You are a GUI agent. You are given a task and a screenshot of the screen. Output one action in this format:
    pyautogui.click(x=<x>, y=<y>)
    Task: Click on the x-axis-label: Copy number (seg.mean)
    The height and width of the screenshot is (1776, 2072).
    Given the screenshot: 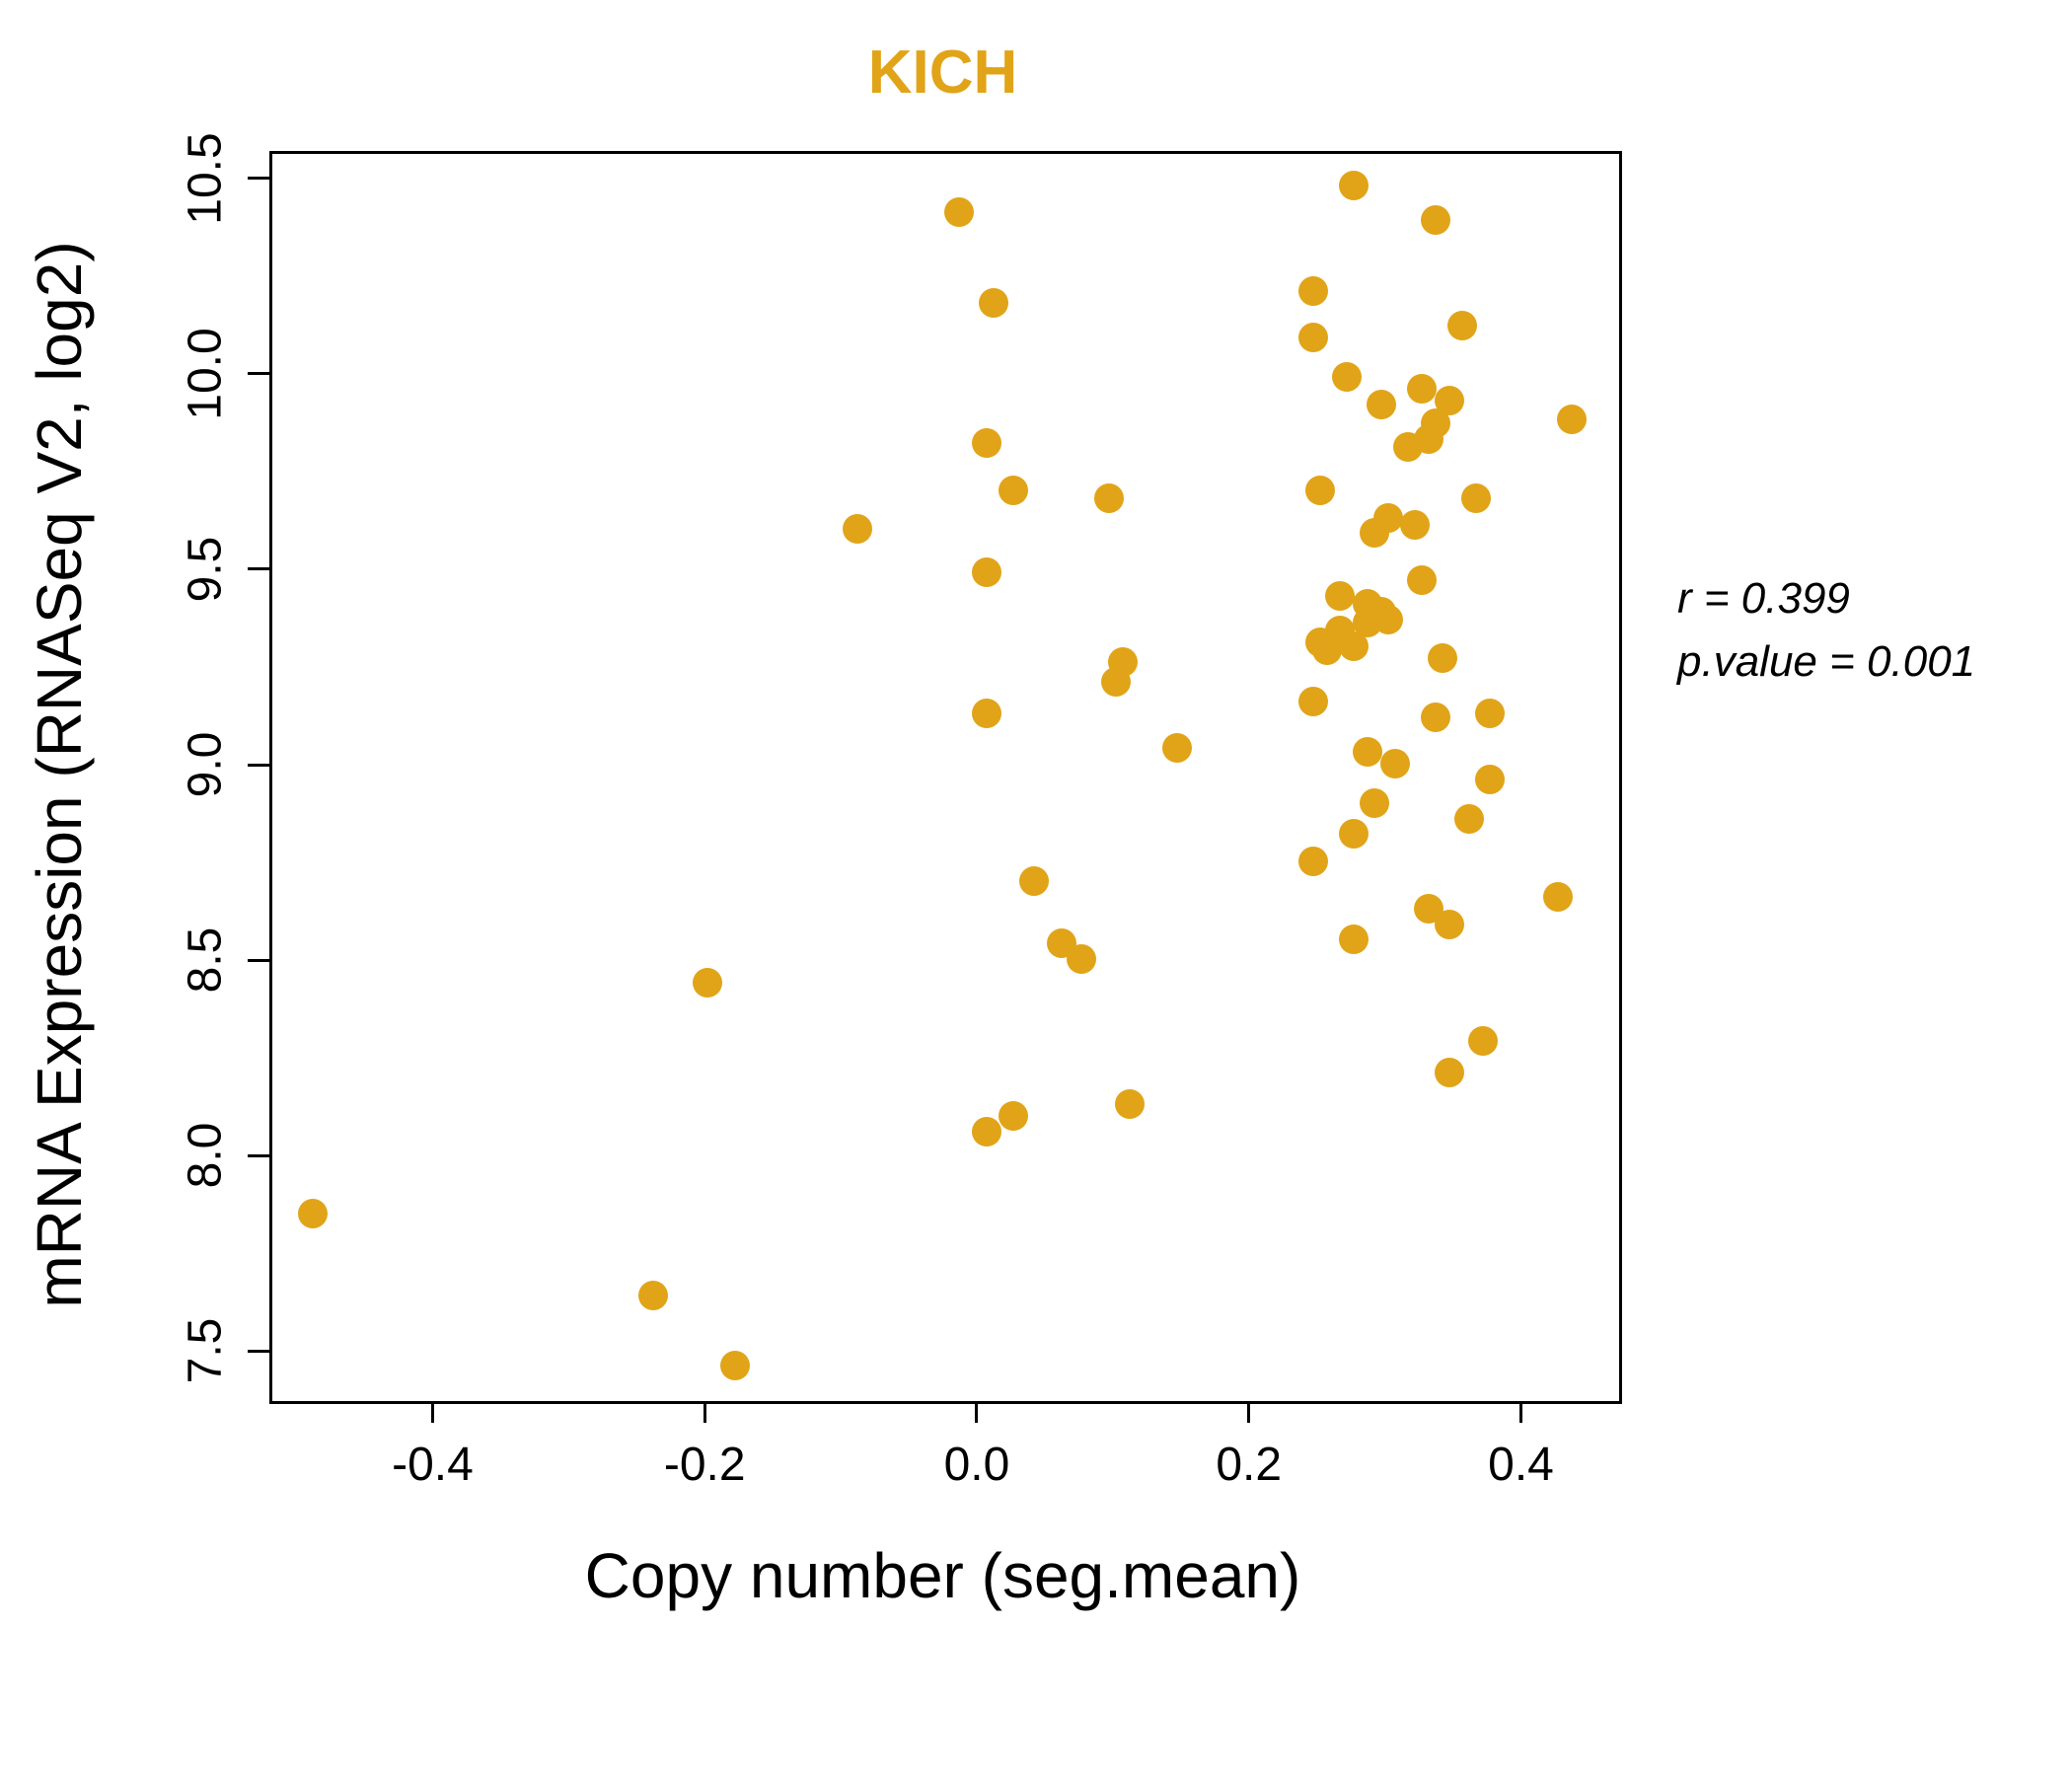 What is the action you would take?
    pyautogui.click(x=943, y=1576)
    